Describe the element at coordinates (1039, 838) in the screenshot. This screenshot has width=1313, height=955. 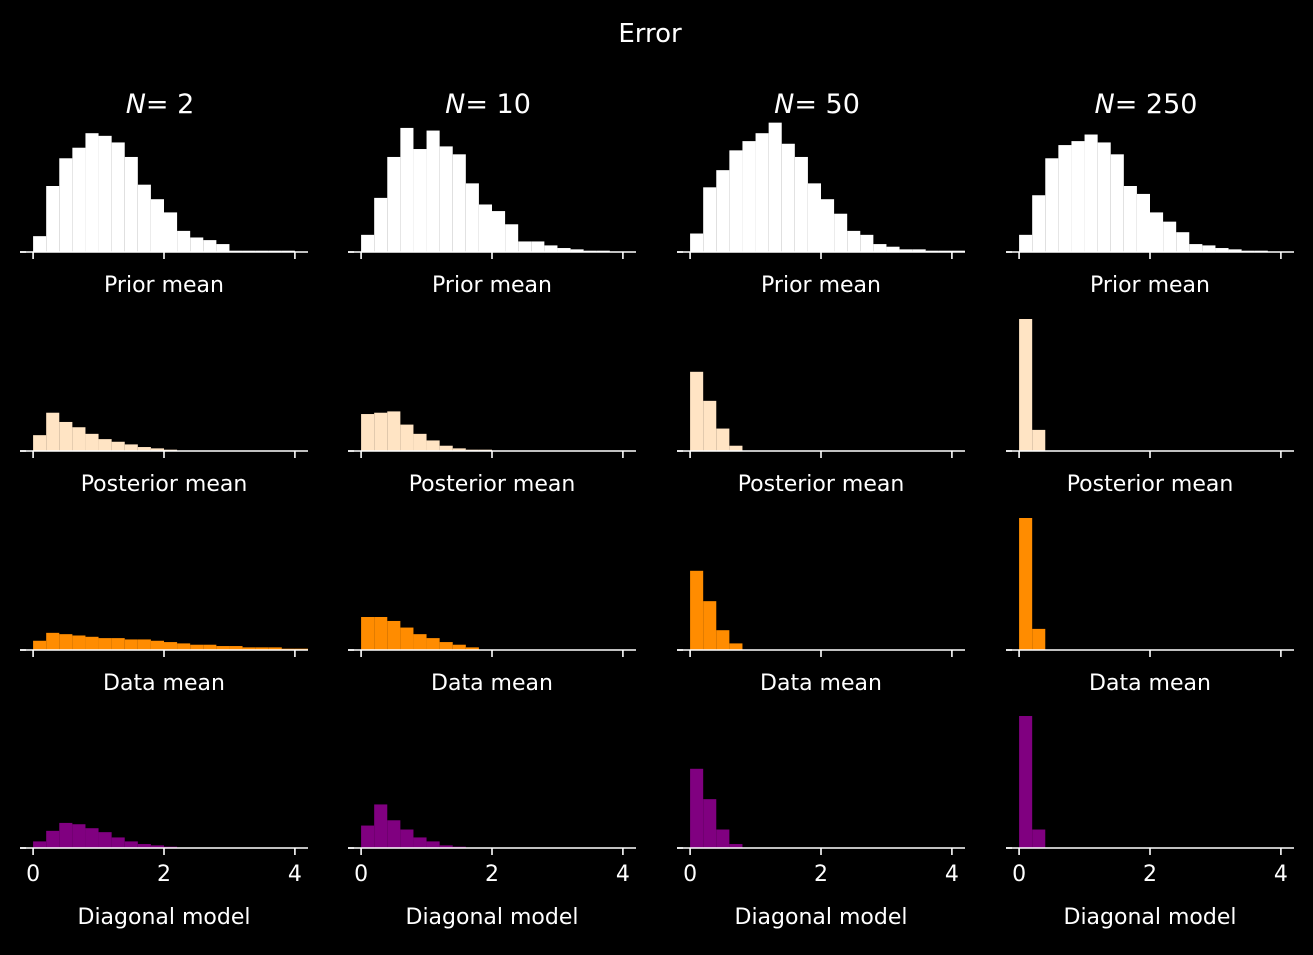
I see `bar-r3-c3-b1` at that location.